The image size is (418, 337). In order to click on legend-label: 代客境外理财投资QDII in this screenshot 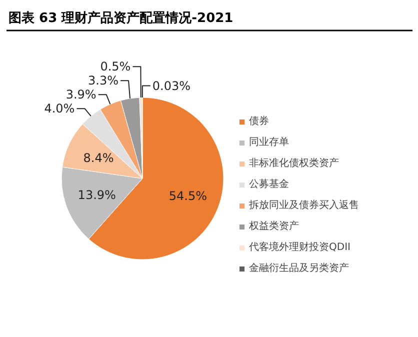, I will do `click(299, 247)`.